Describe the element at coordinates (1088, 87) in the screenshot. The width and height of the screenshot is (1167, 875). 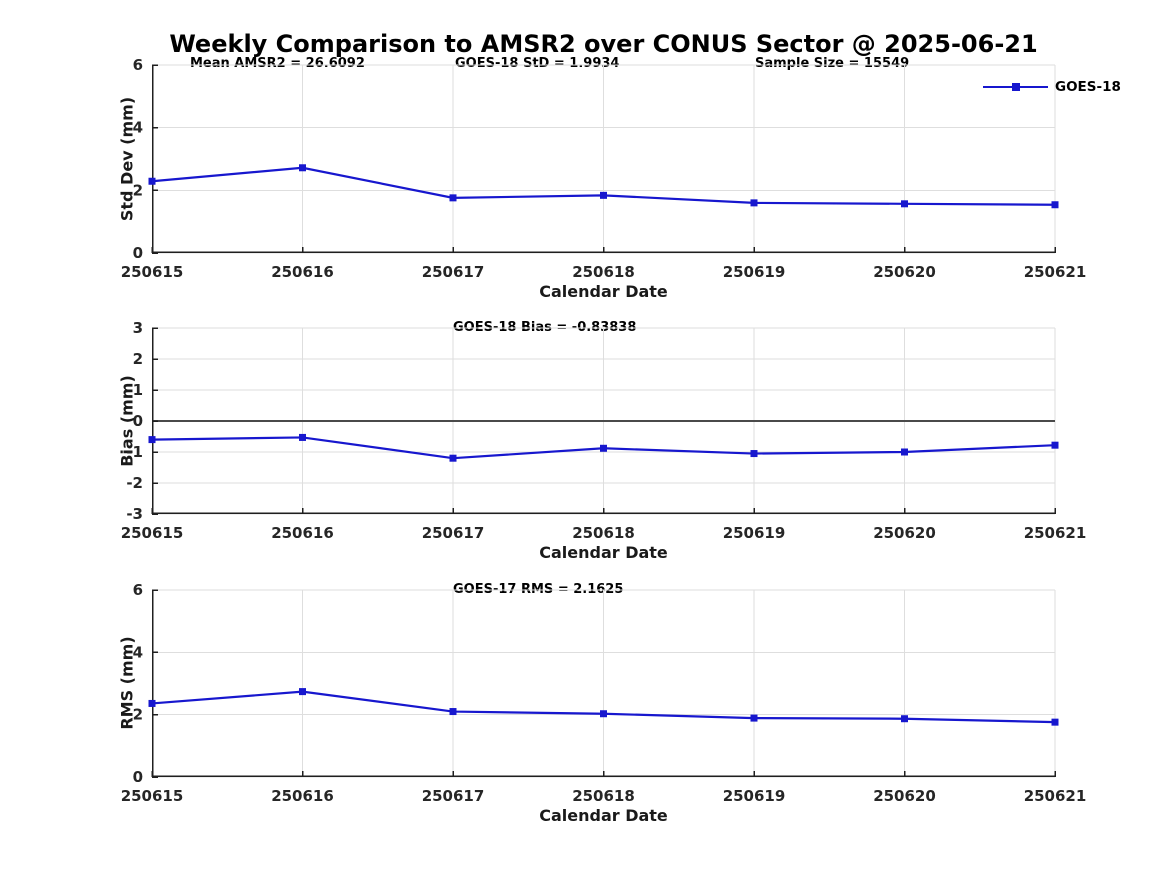
I see `legend-label: GOES-18` at that location.